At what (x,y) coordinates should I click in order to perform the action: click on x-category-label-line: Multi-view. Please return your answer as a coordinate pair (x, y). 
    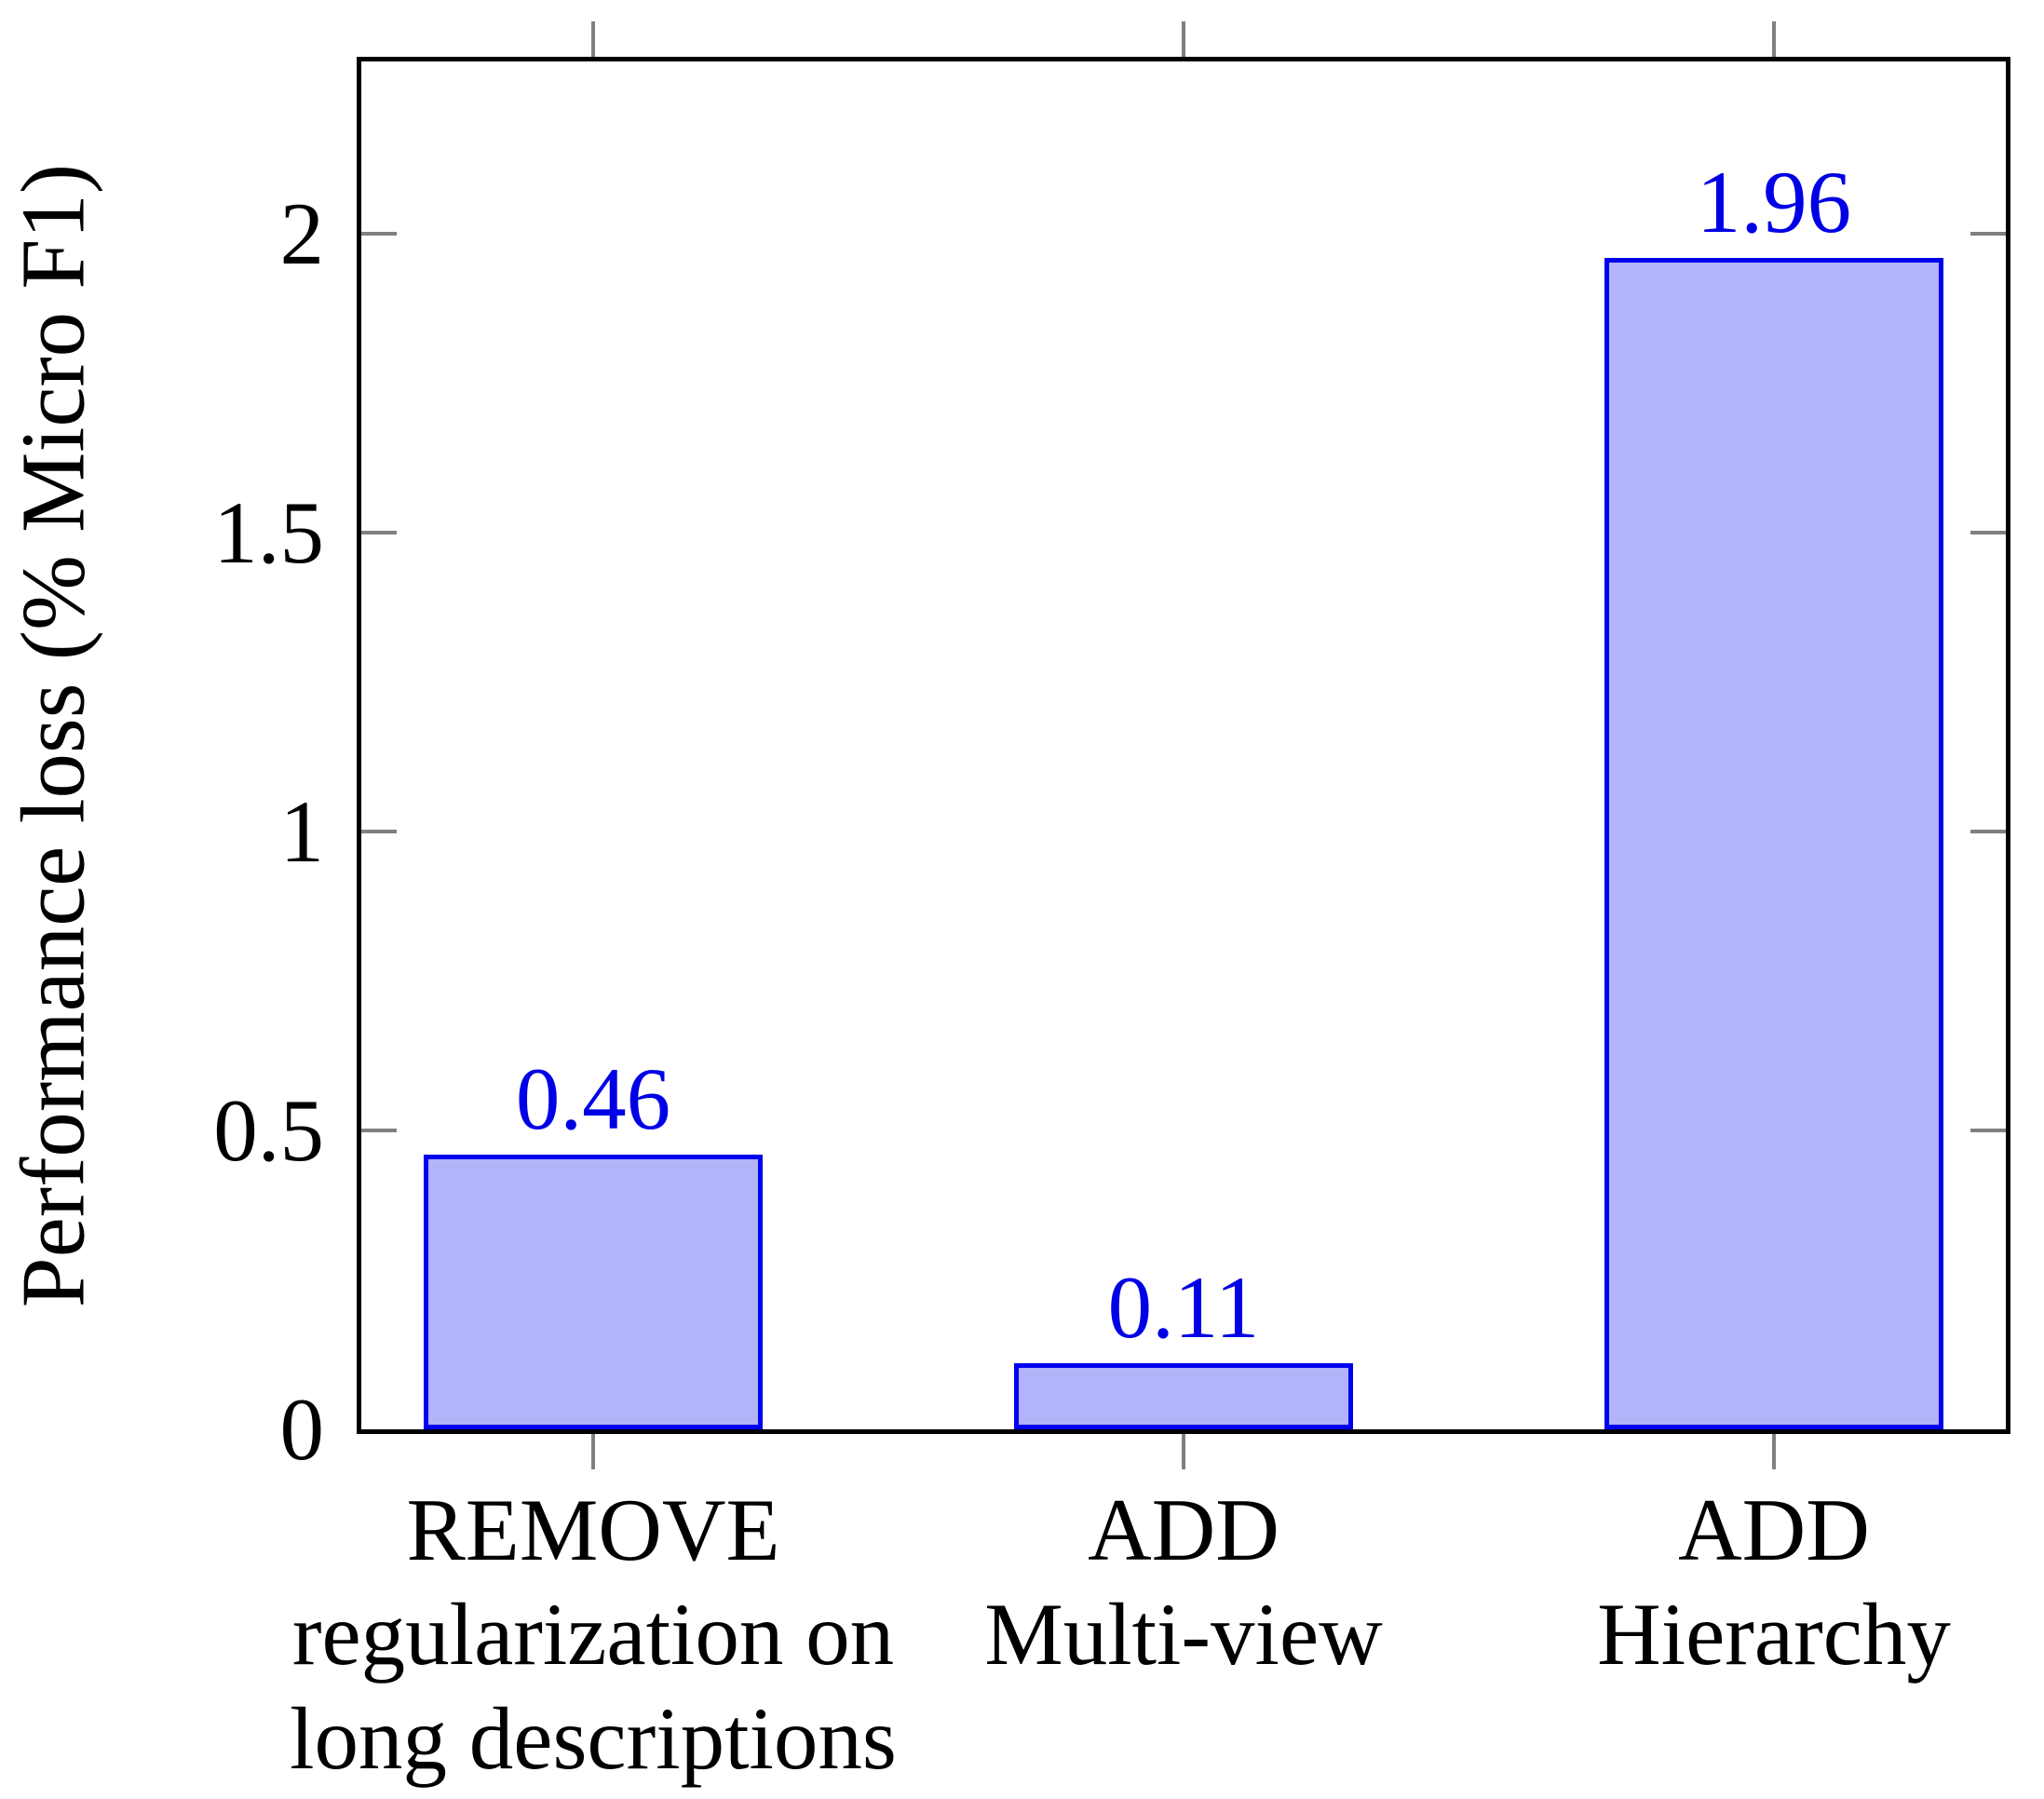
    Looking at the image, I should click on (1183, 1634).